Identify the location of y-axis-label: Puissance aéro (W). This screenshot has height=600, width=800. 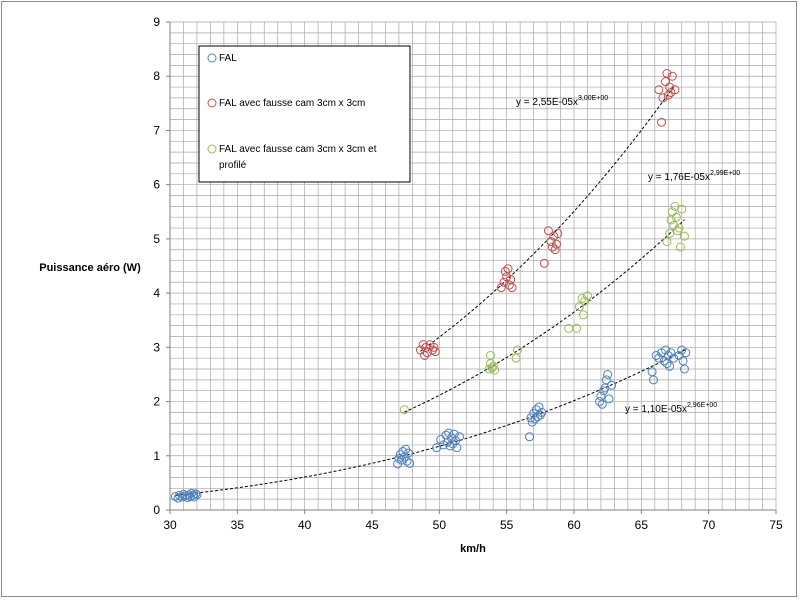
(90, 268).